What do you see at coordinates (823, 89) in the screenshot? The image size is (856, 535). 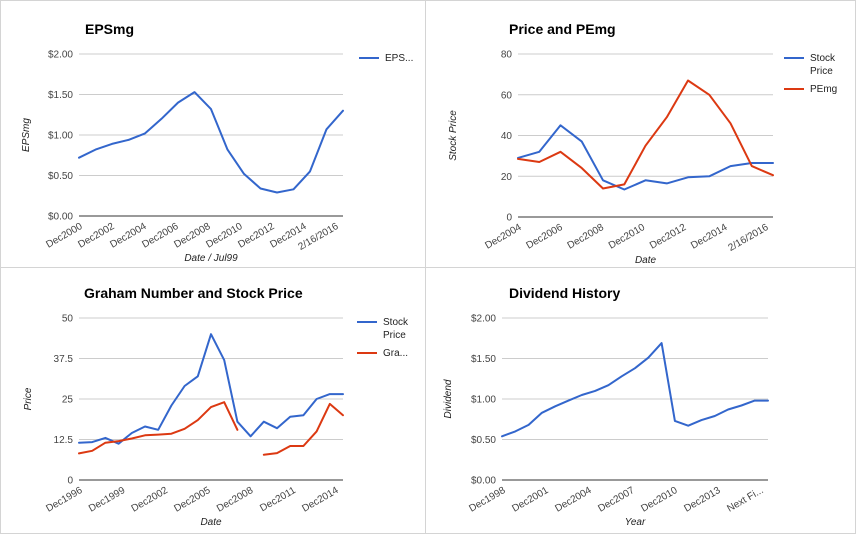 I see `legend-label: PEmg` at bounding box center [823, 89].